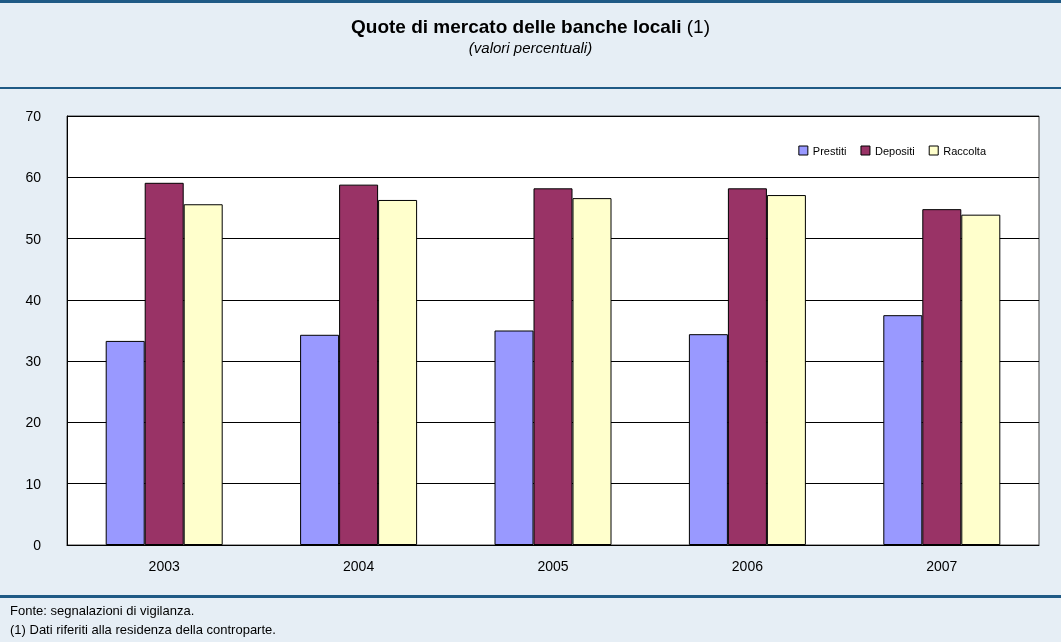  What do you see at coordinates (553, 566) in the screenshot?
I see `x-tick-label: 2005` at bounding box center [553, 566].